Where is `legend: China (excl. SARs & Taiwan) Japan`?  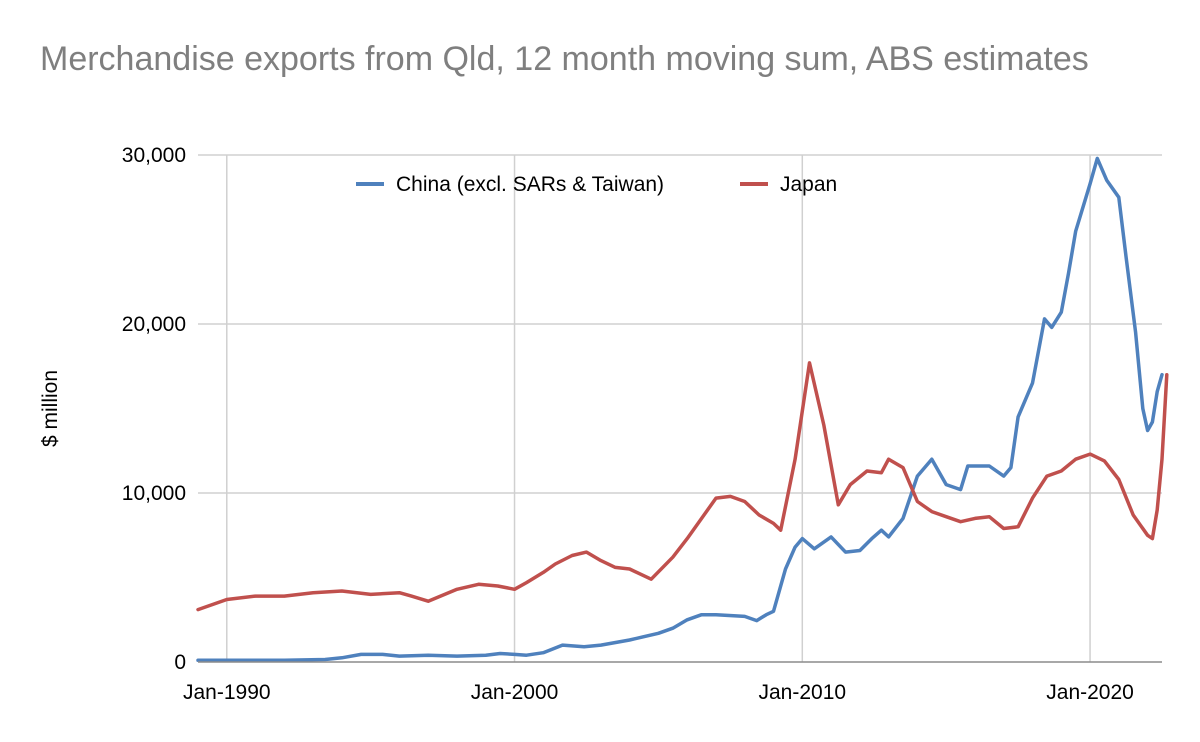
legend: China (excl. SARs & Taiwan) Japan is located at coordinates (596, 184).